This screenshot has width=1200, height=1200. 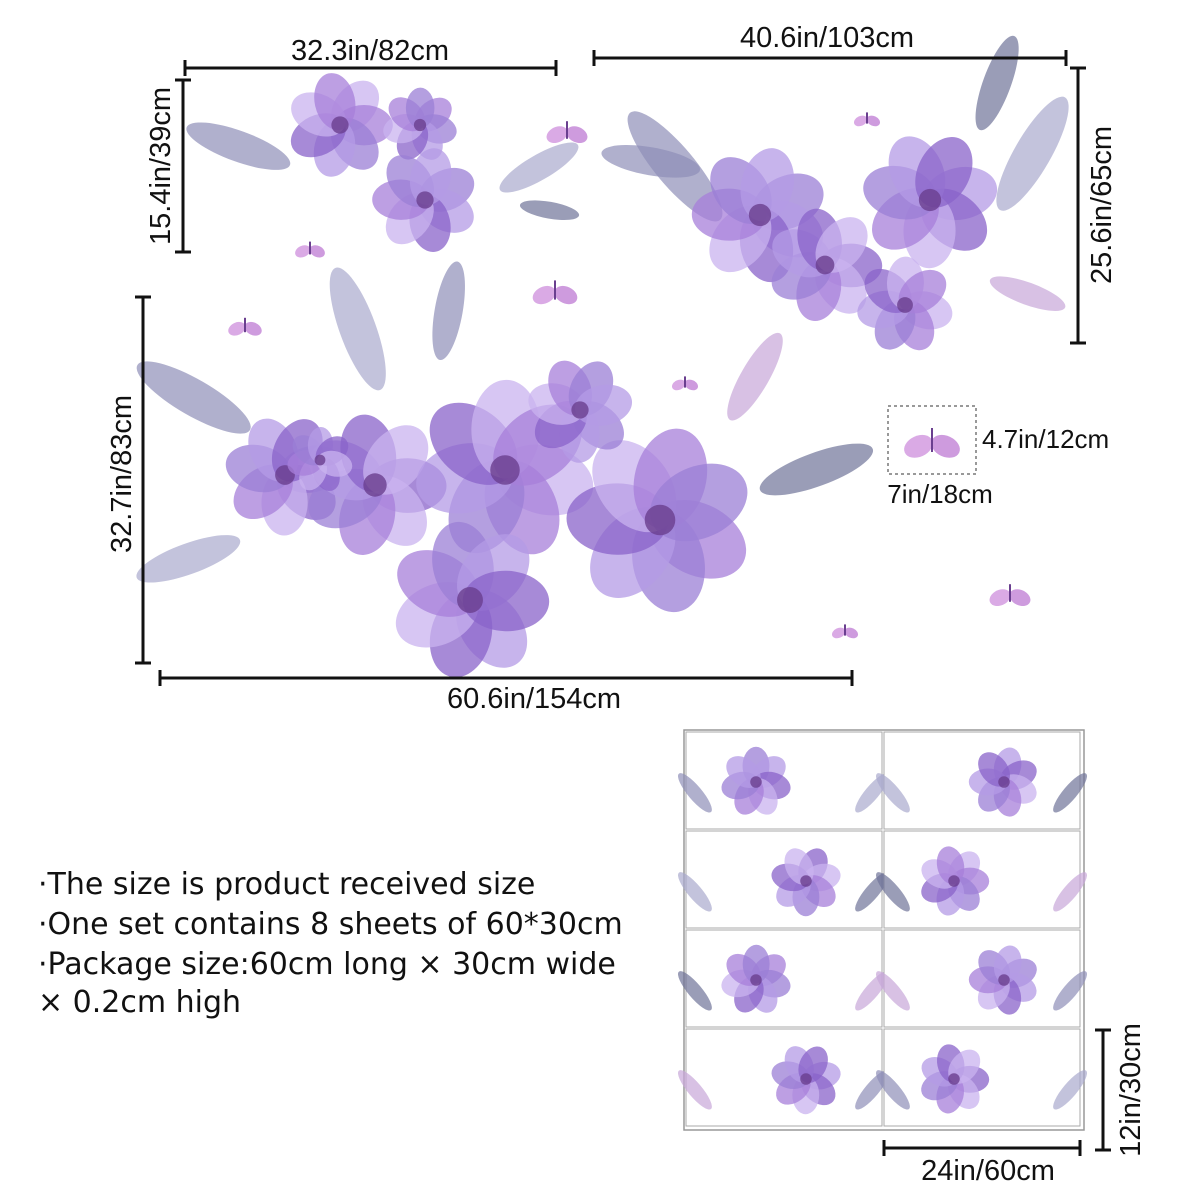 I want to click on butterfly-frame, so click(x=932, y=440).